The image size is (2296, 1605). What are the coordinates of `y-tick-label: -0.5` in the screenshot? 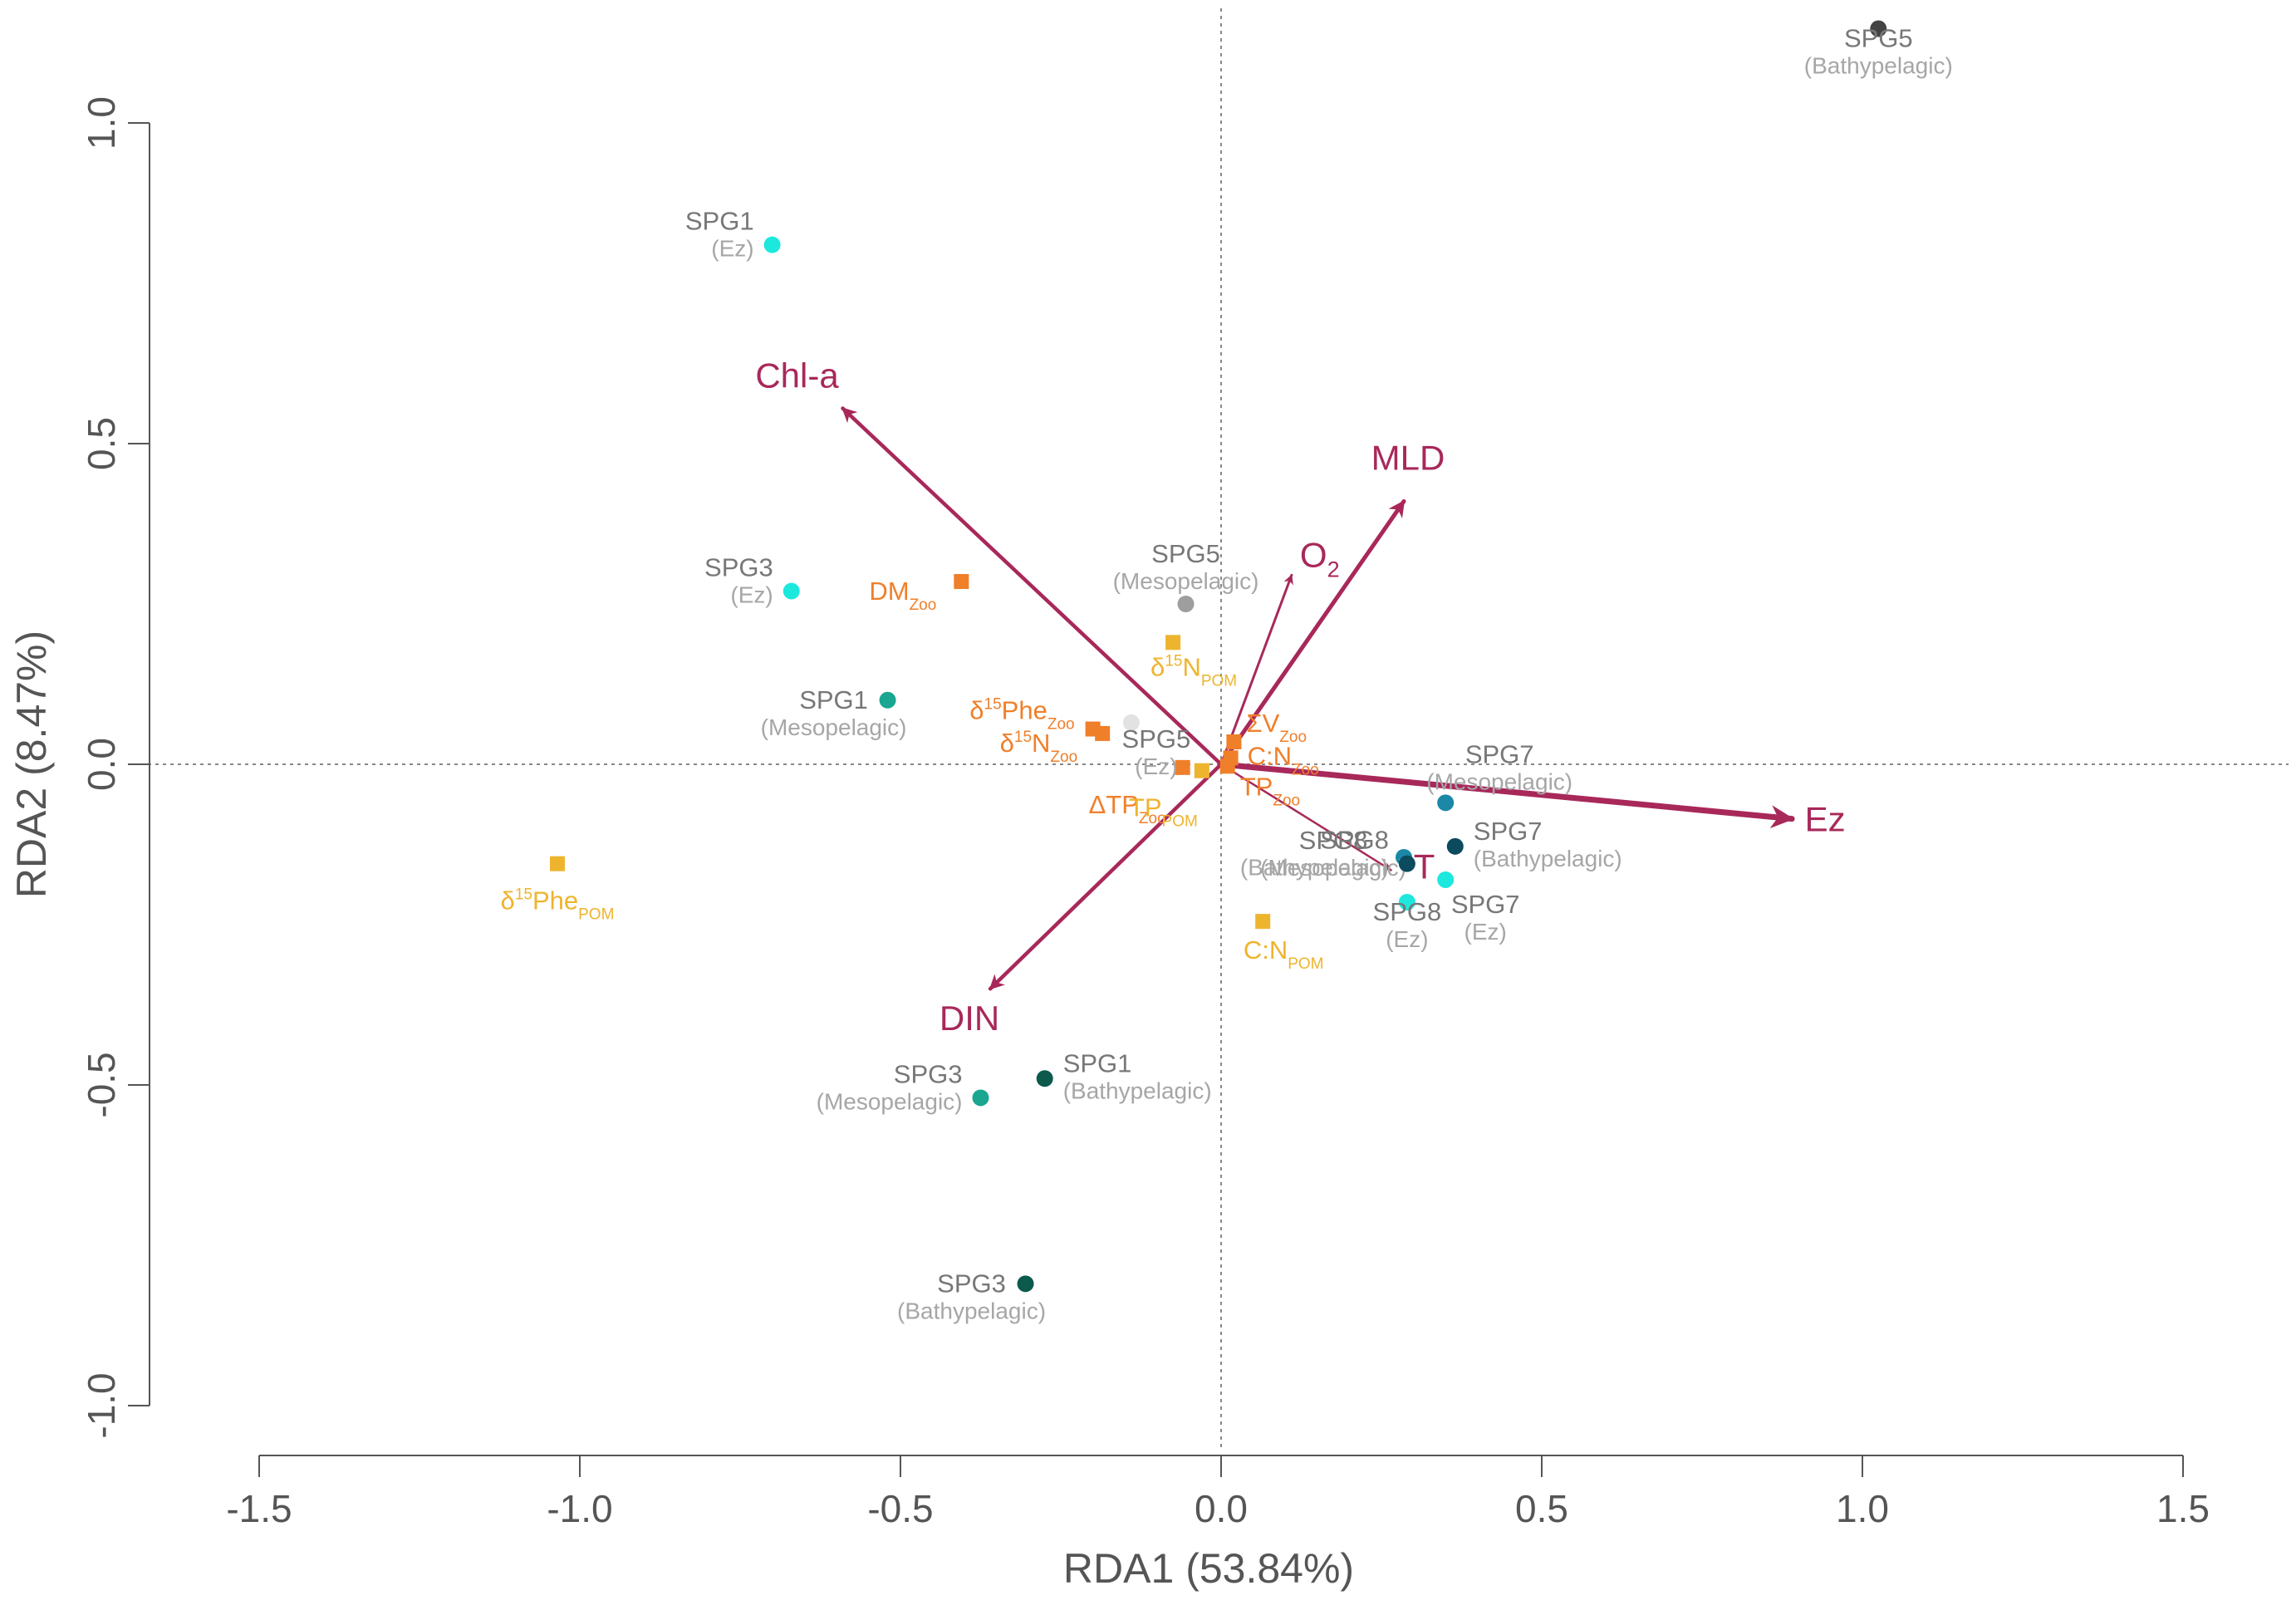 It's located at (101, 1084).